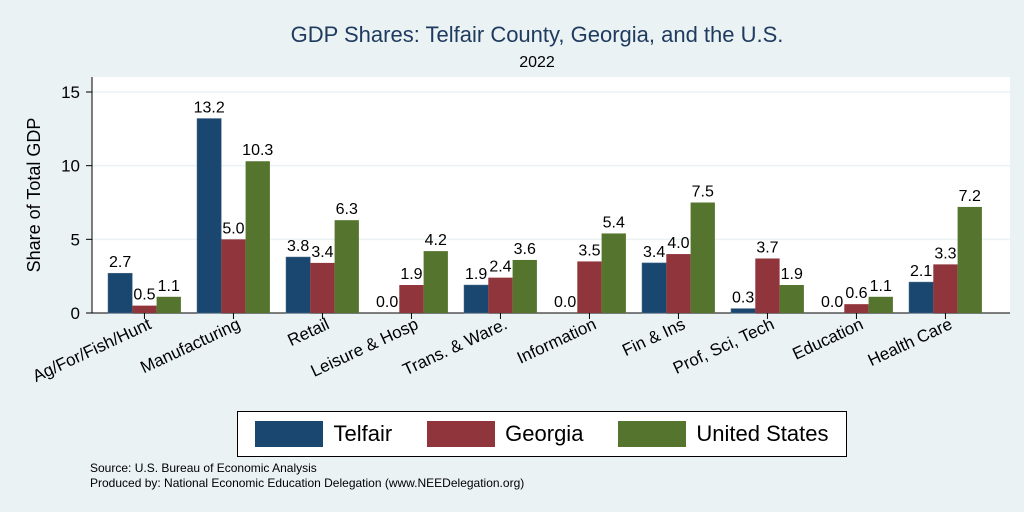 Image resolution: width=1024 pixels, height=512 pixels. Describe the element at coordinates (945, 253) in the screenshot. I see `data-label: 3.3` at that location.